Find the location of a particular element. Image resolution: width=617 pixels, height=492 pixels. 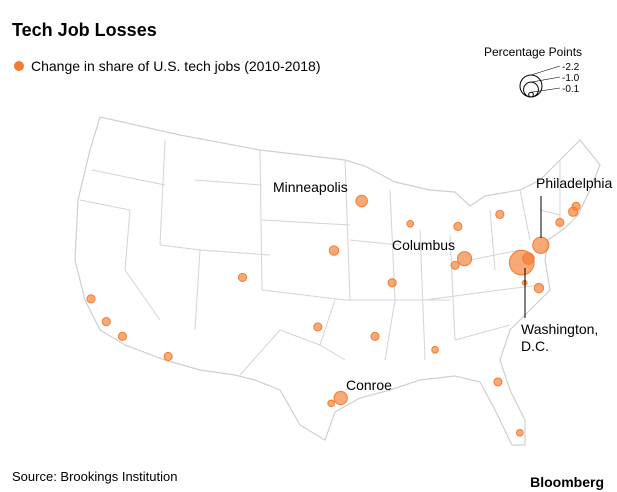

city-label: D.C. is located at coordinates (535, 346).